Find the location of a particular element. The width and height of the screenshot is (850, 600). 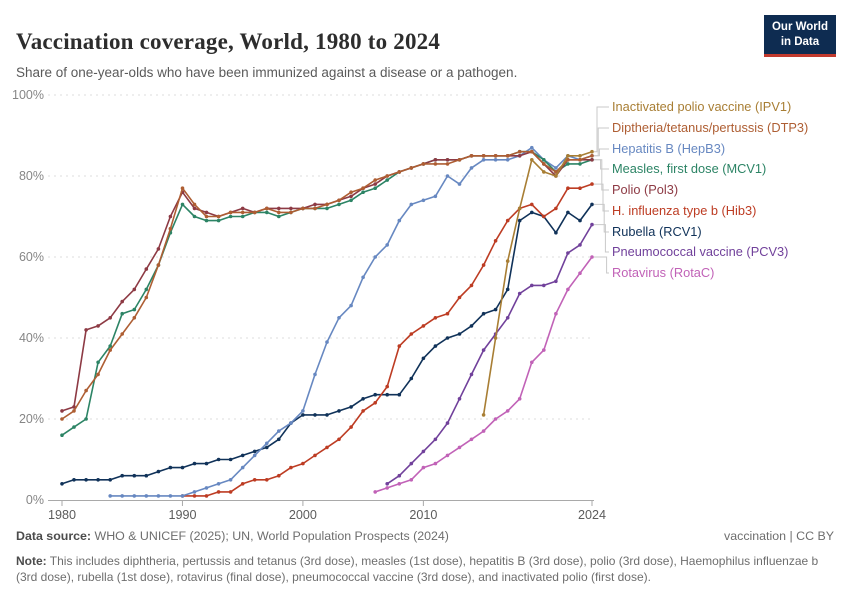

series-pcv3 is located at coordinates (489, 354).